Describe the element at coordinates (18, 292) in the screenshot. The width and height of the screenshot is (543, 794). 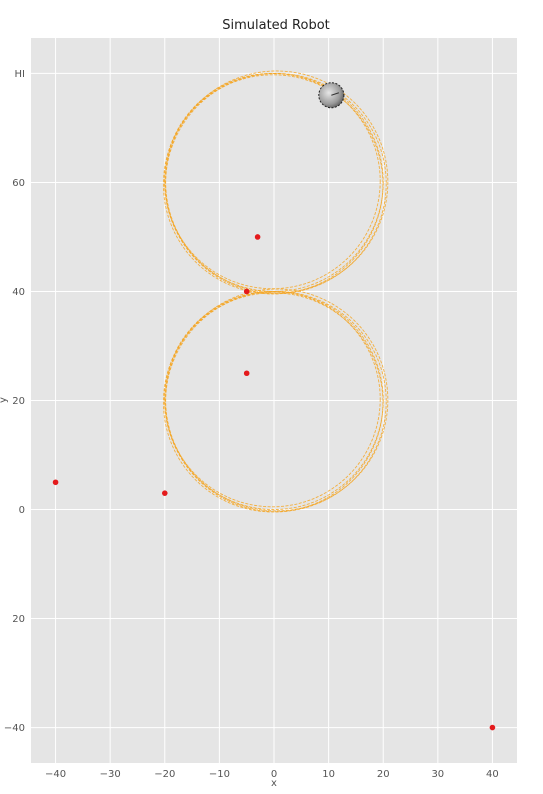
I see `y-tick-label: 40` at that location.